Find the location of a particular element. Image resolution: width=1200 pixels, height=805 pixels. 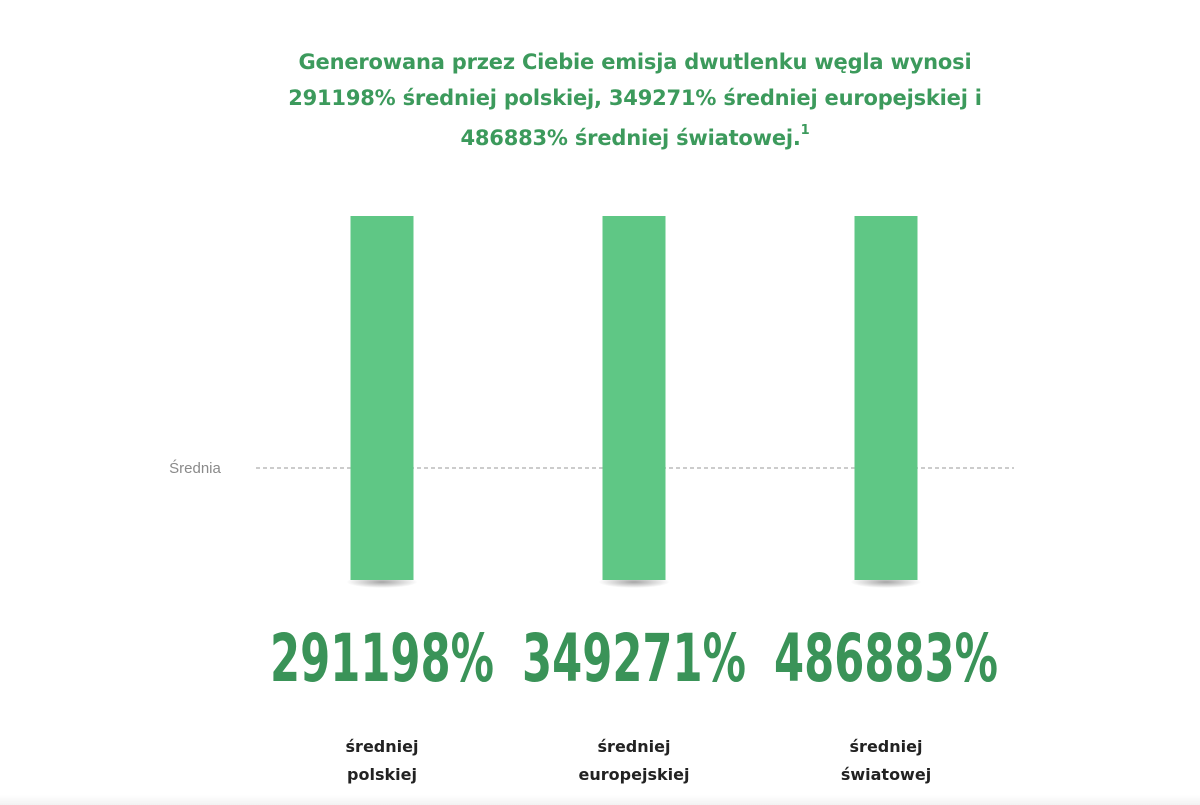

page-bottom-edge is located at coordinates (600, 800).